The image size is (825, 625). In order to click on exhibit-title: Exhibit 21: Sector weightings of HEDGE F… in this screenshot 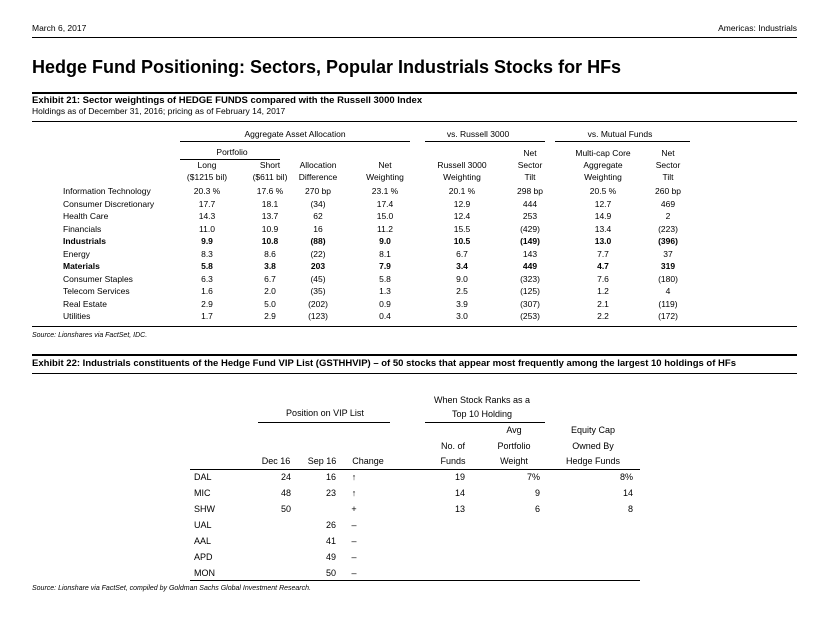, I will do `click(227, 100)`.